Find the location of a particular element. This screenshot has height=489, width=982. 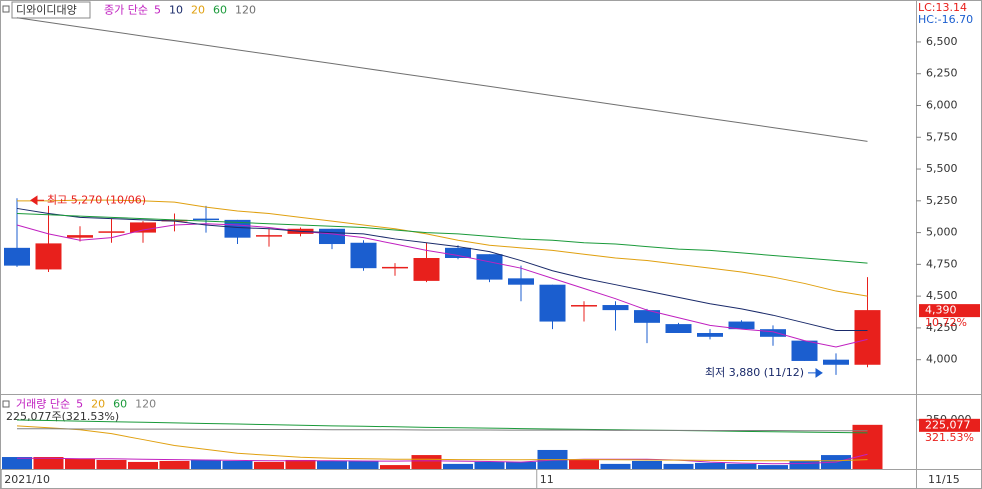

low-annotation: 최저 3,880 (11/12) is located at coordinates (754, 372).